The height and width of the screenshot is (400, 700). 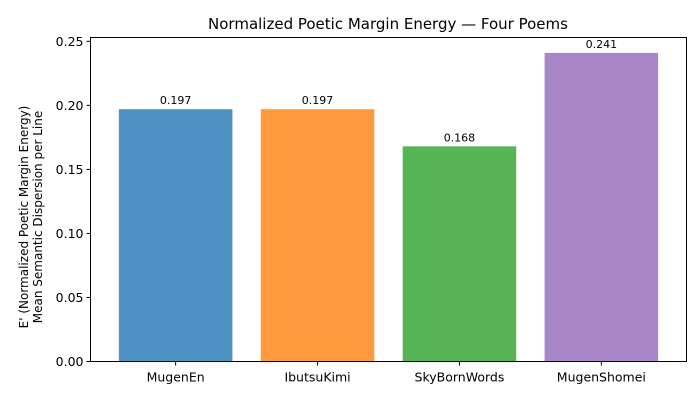 I want to click on y-tick-label: 0.00, so click(x=70, y=361).